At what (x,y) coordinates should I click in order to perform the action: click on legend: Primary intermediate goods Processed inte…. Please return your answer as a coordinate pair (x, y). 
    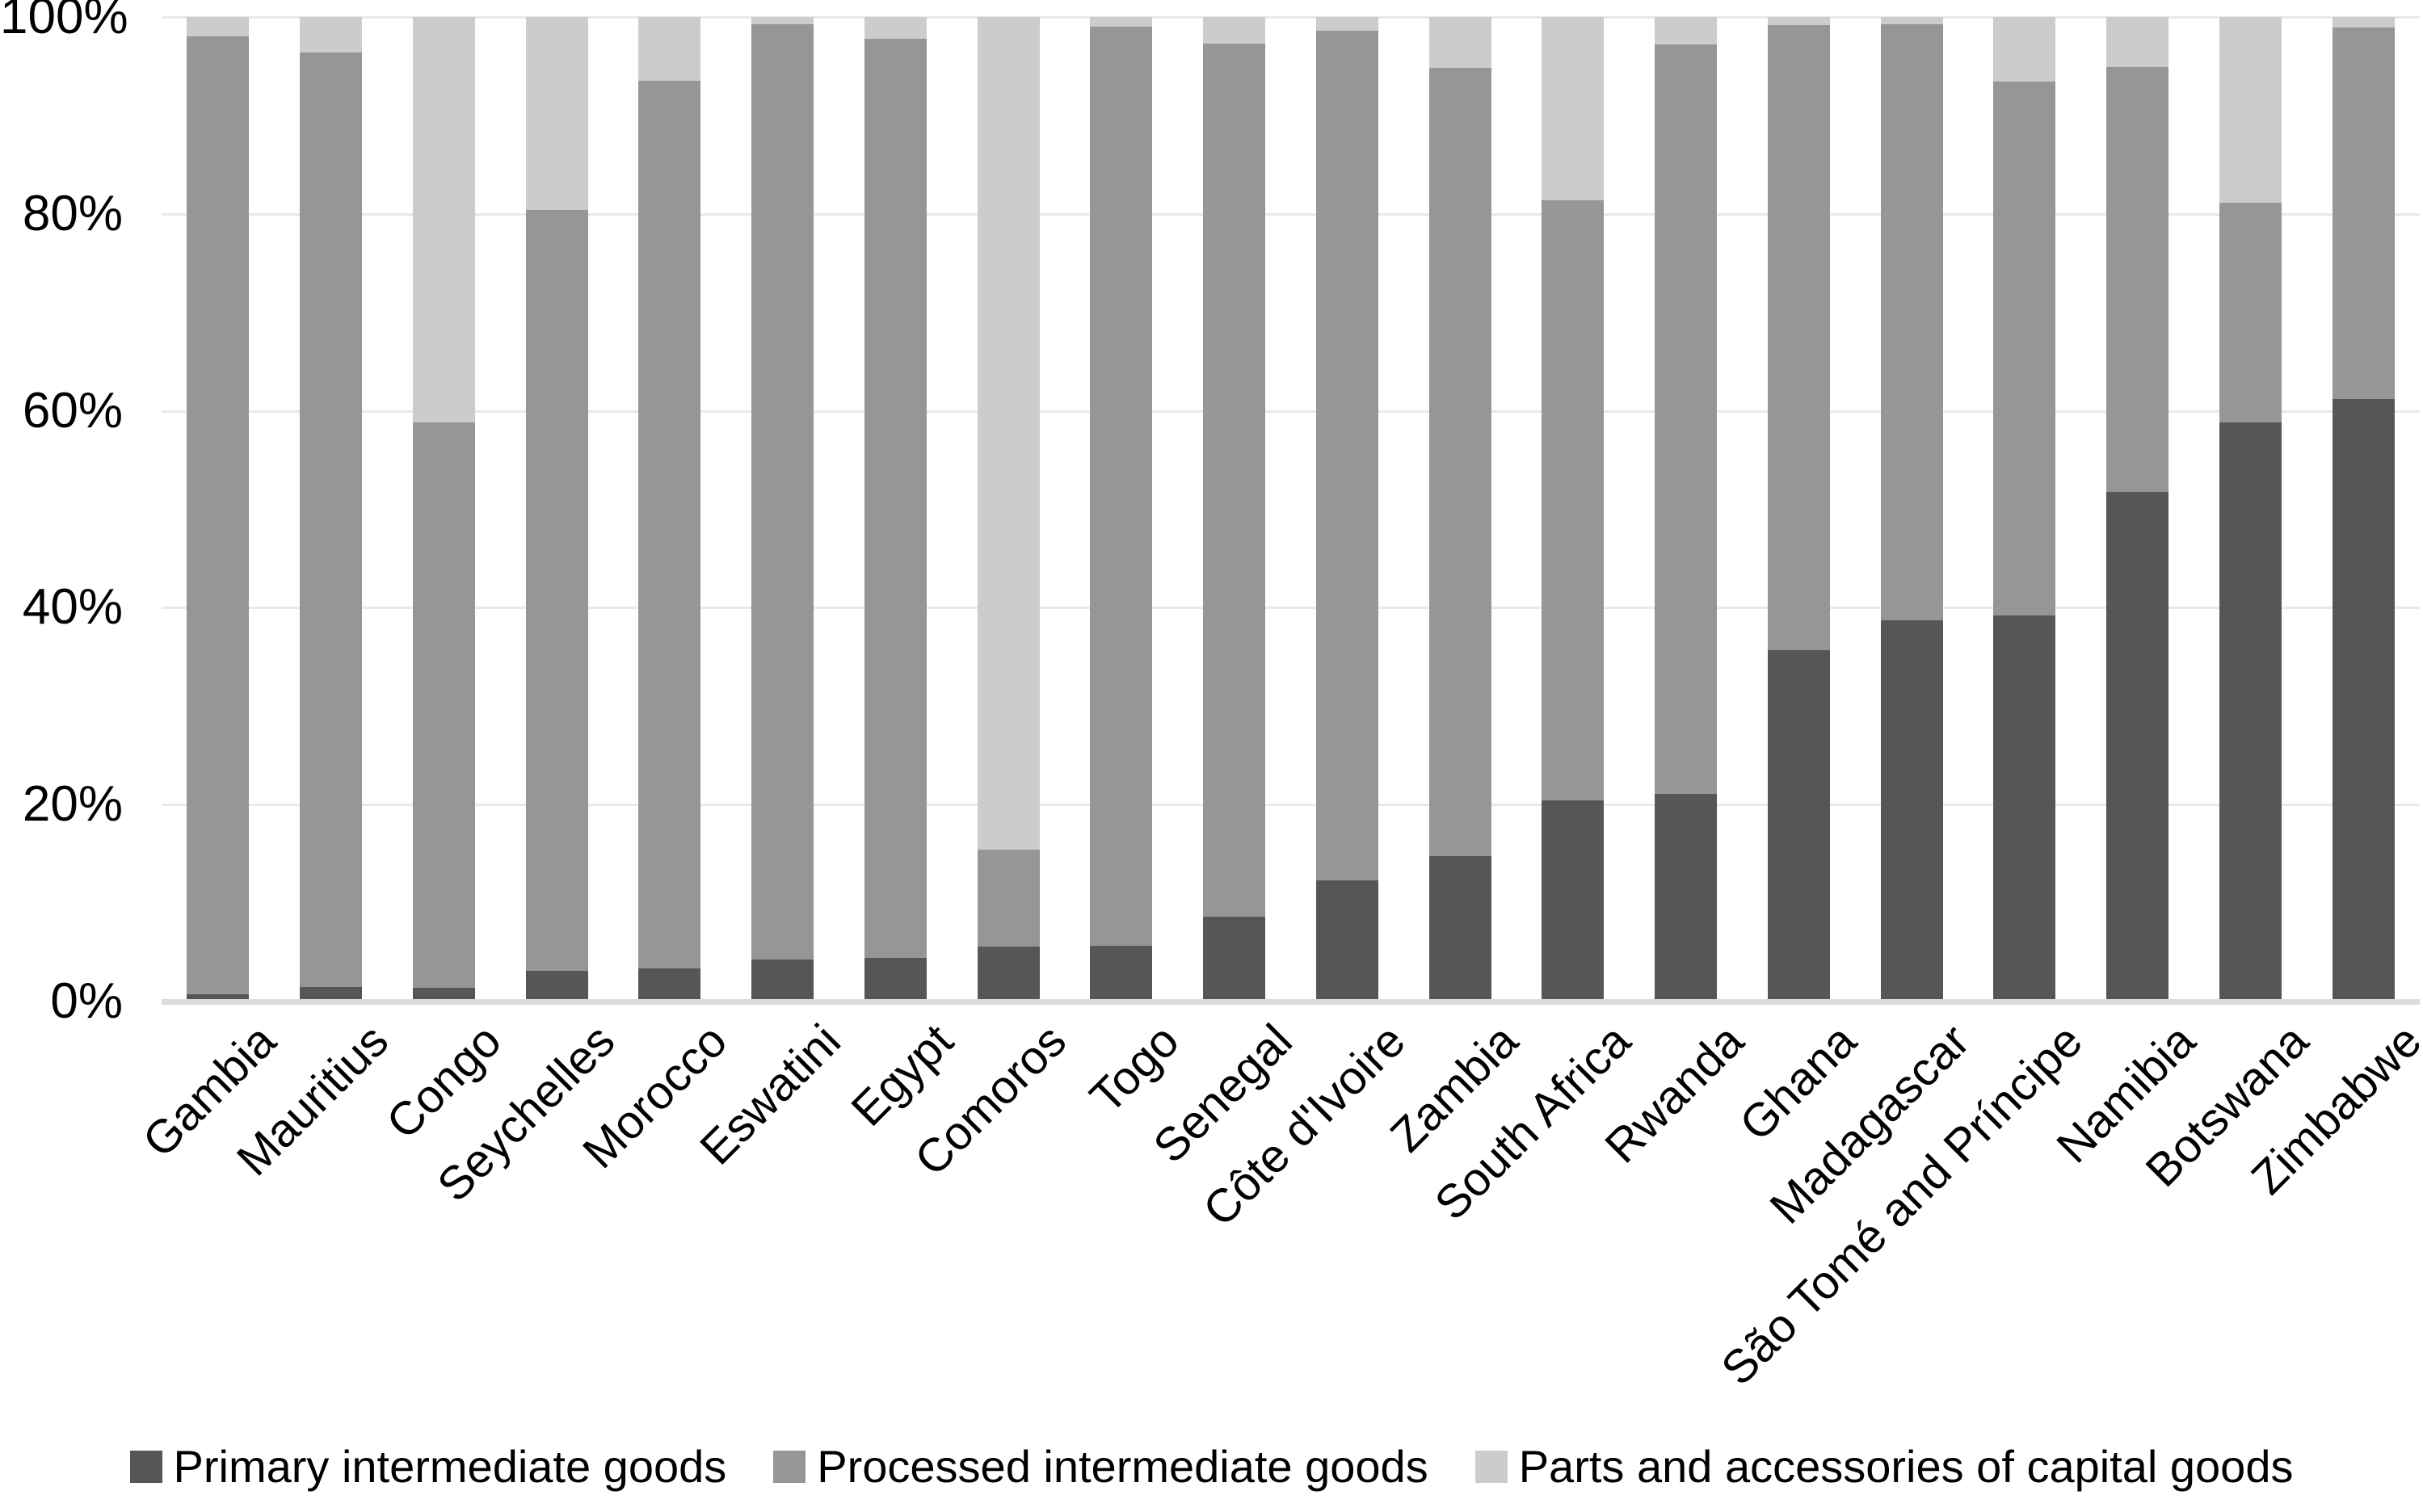
    Looking at the image, I should click on (1211, 1467).